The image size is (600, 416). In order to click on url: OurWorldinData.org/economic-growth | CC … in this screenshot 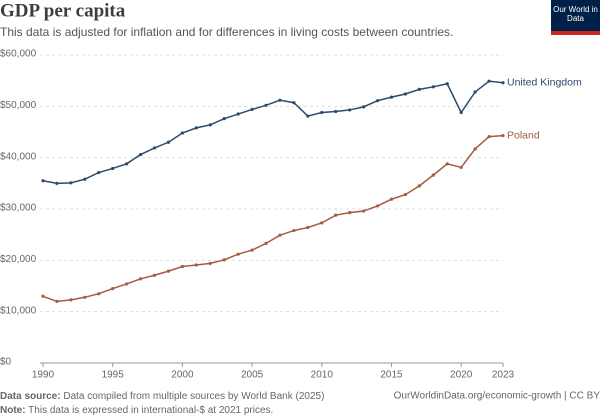, I will do `click(497, 396)`.